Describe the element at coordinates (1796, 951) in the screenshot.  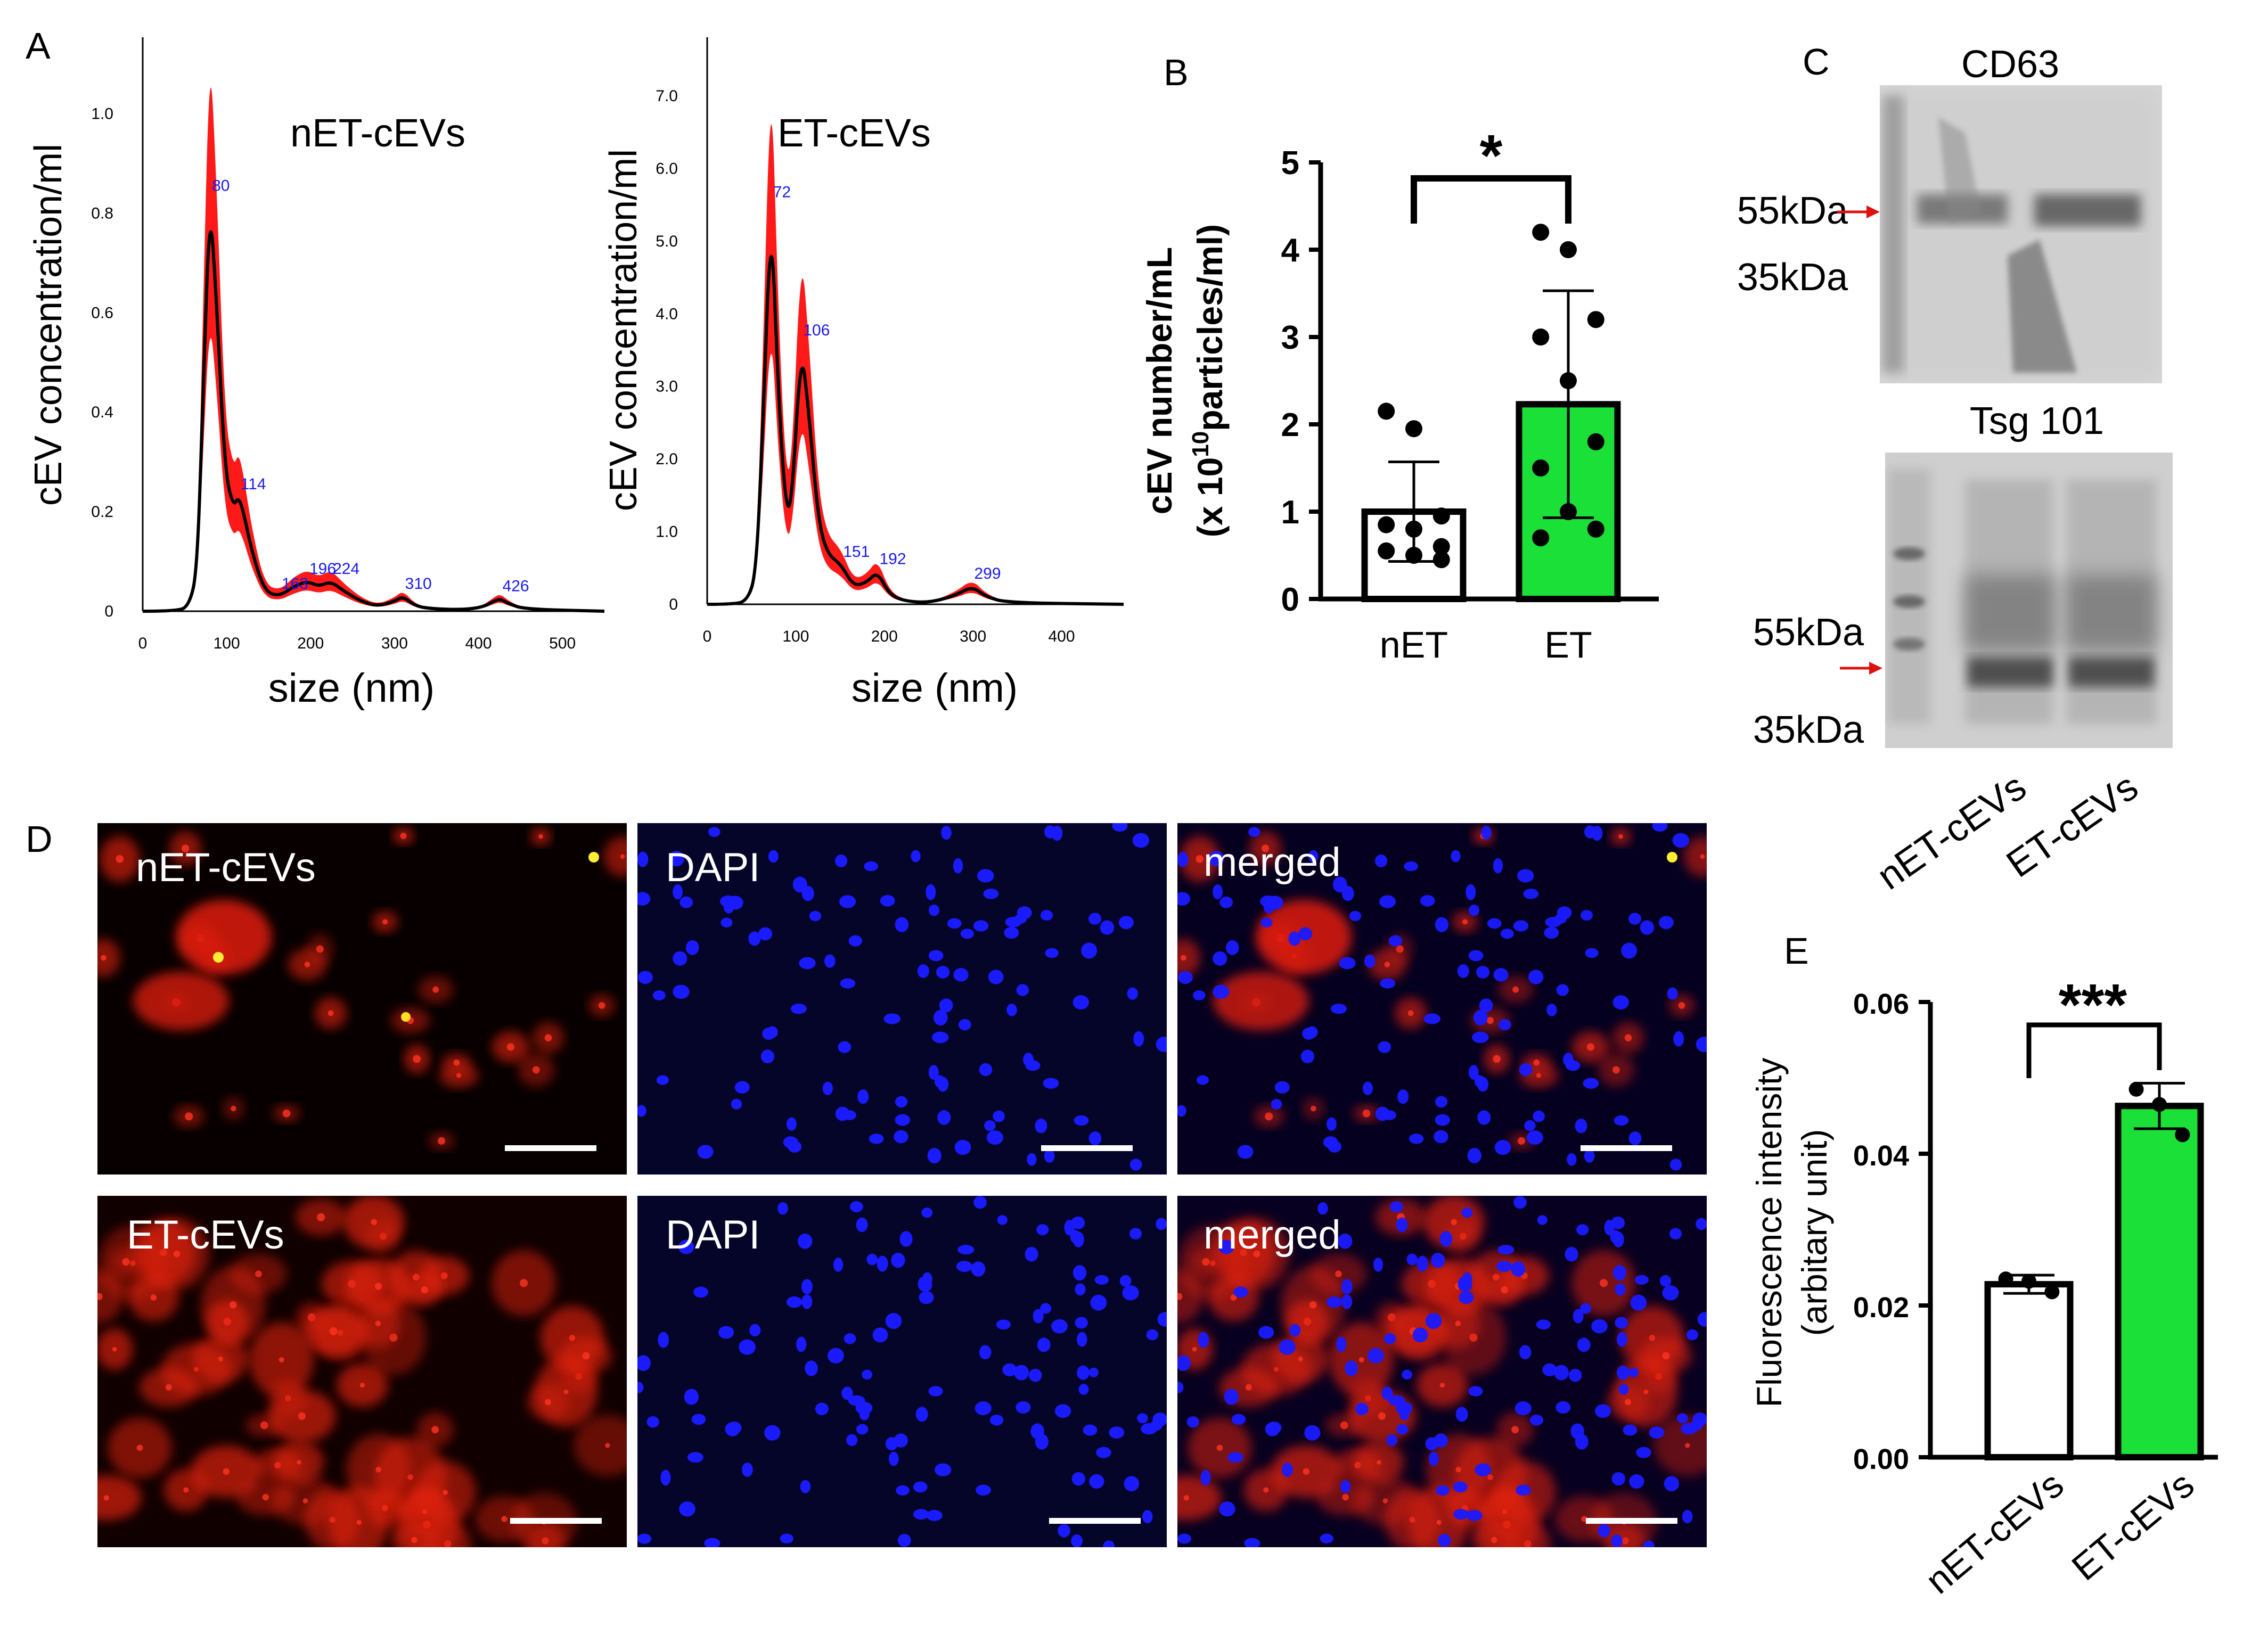
I see `panel-letter-e: E` at that location.